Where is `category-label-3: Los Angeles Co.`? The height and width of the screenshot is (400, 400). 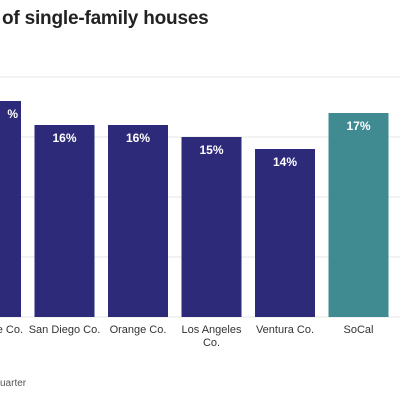
category-label-3: Los Angeles Co. is located at coordinates (212, 336).